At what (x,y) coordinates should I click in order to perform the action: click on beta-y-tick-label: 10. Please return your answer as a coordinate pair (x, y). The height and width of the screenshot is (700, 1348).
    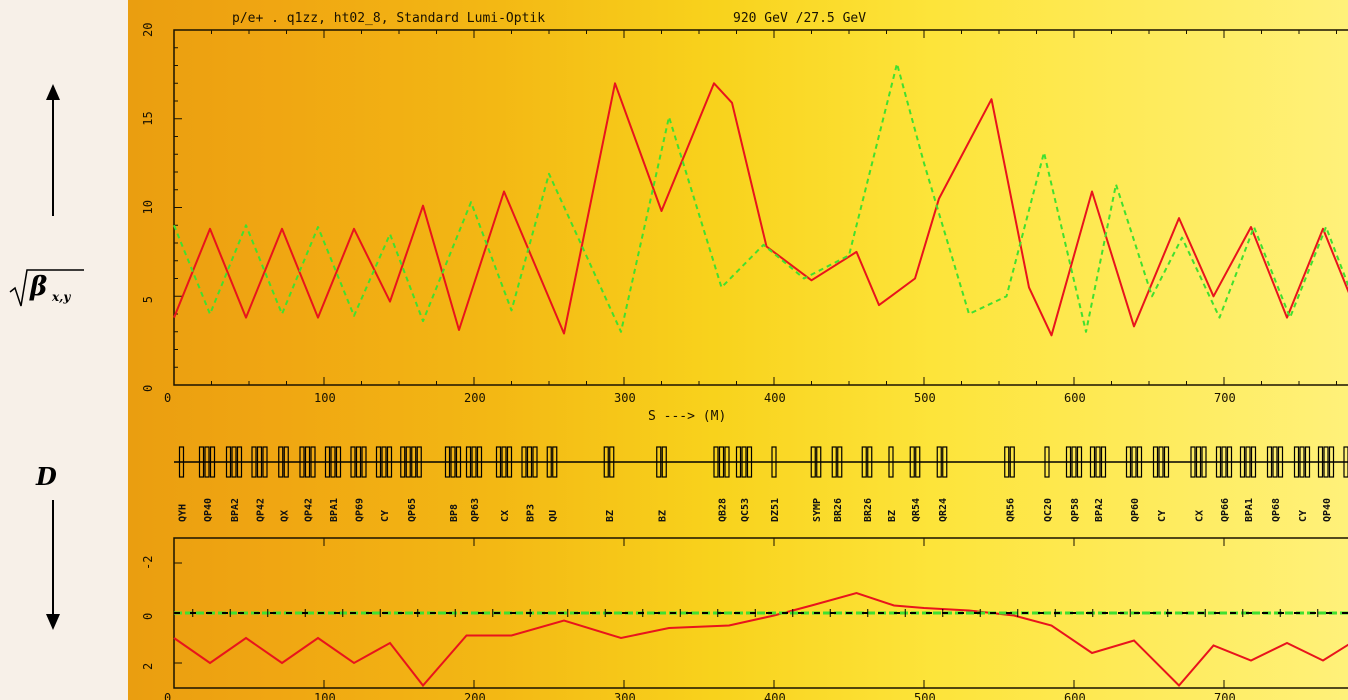
    Looking at the image, I should click on (148, 207).